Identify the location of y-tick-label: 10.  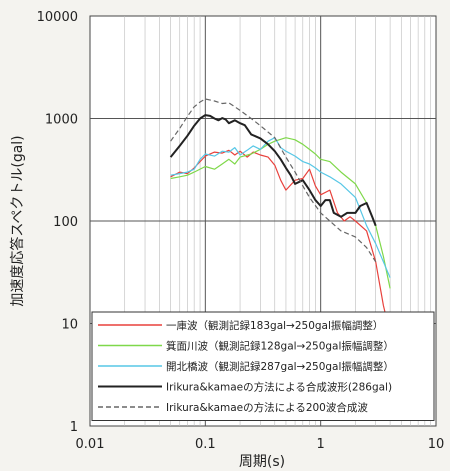
(69, 325).